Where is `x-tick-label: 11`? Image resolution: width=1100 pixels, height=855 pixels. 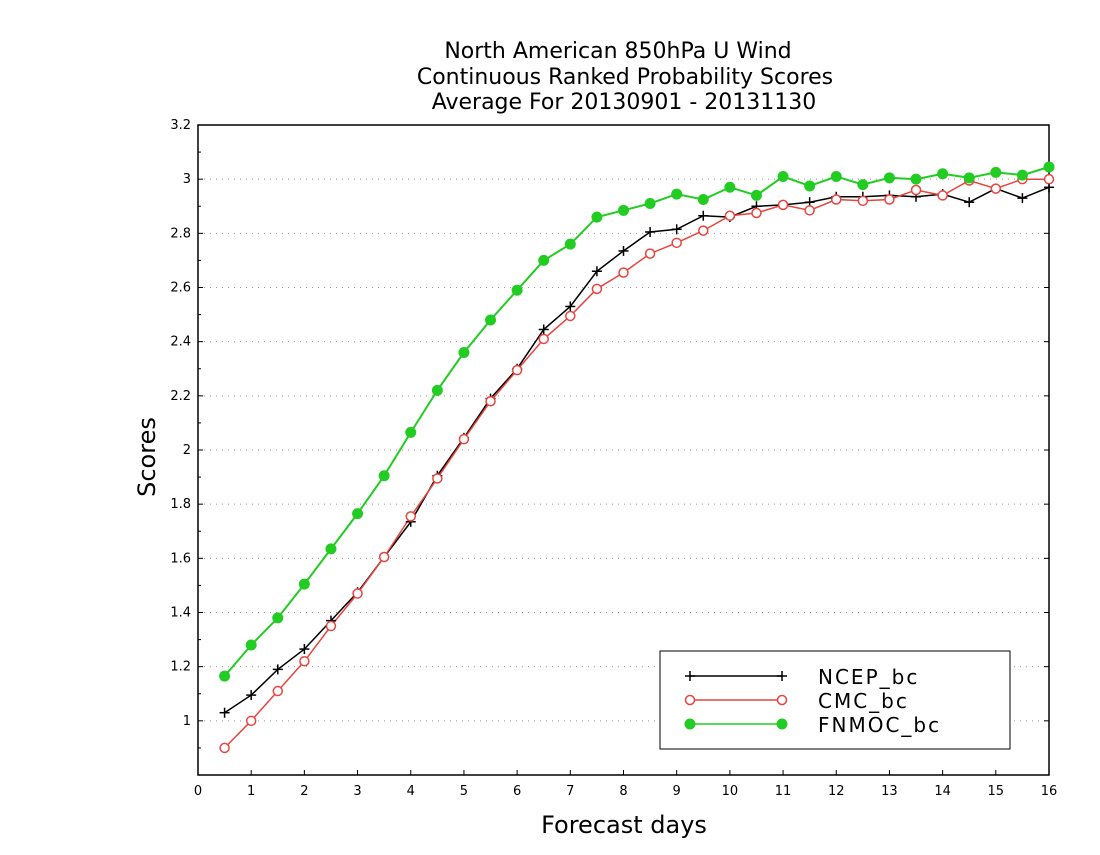
x-tick-label: 11 is located at coordinates (783, 791).